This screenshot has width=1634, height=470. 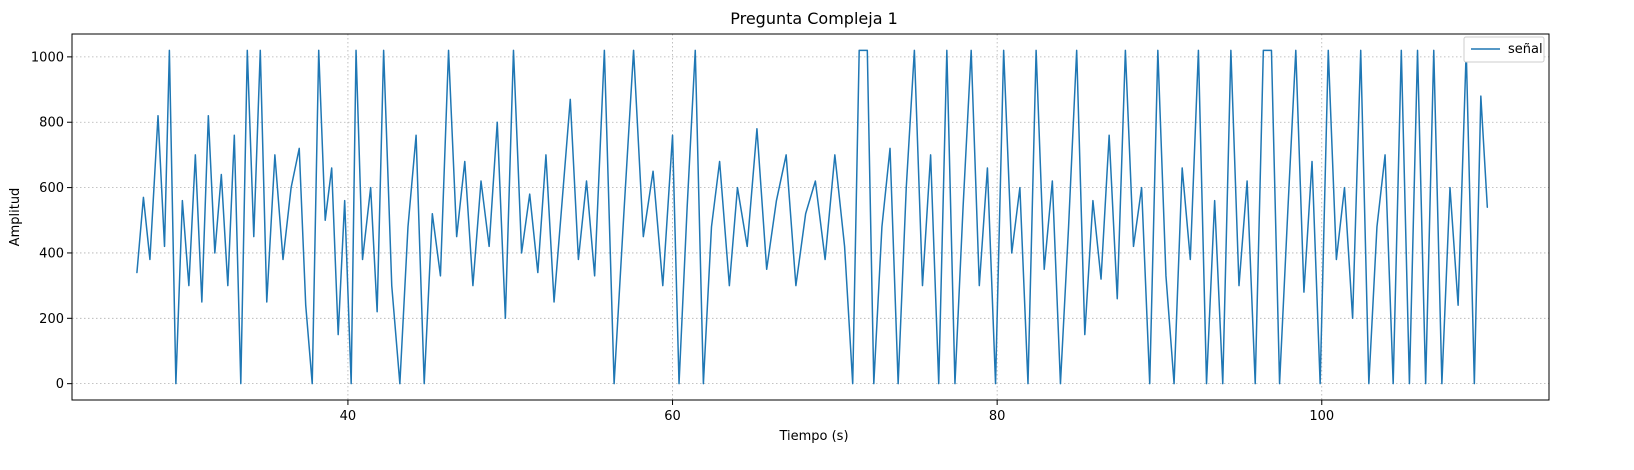 I want to click on y-tick-label: 0, so click(x=60, y=384).